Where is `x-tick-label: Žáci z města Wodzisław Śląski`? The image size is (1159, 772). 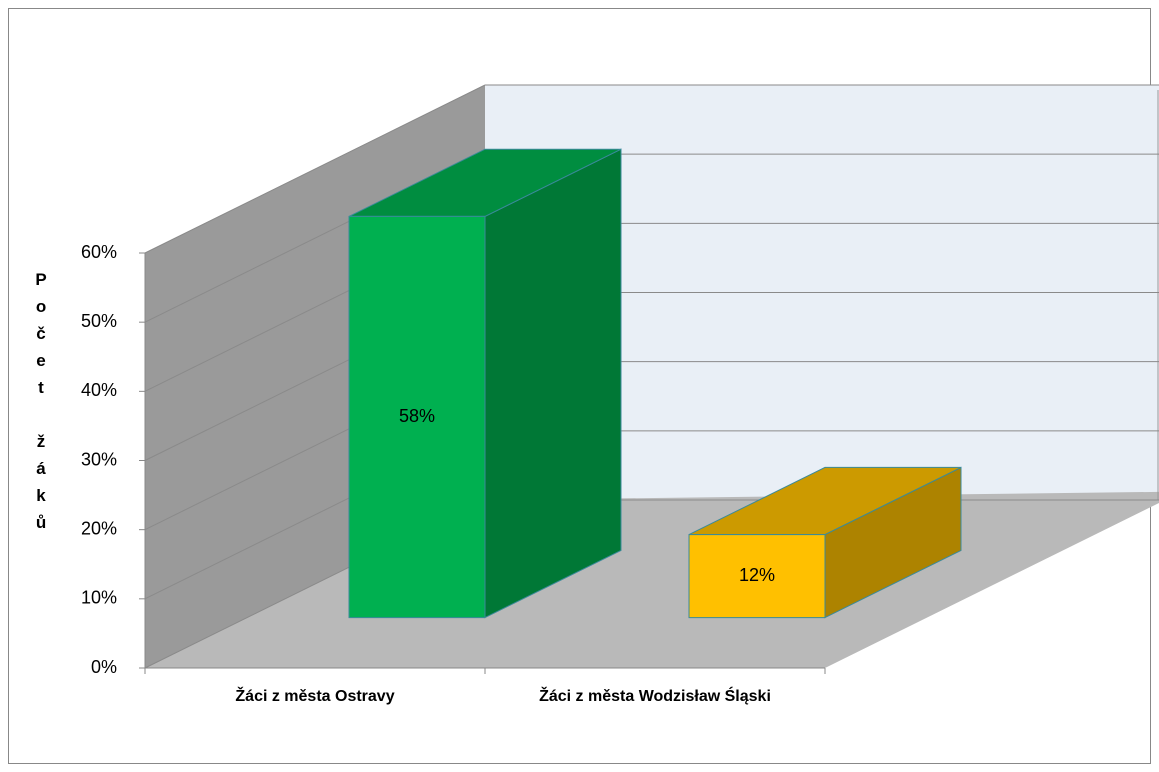 x-tick-label: Žáci z města Wodzisław Śląski is located at coordinates (655, 695).